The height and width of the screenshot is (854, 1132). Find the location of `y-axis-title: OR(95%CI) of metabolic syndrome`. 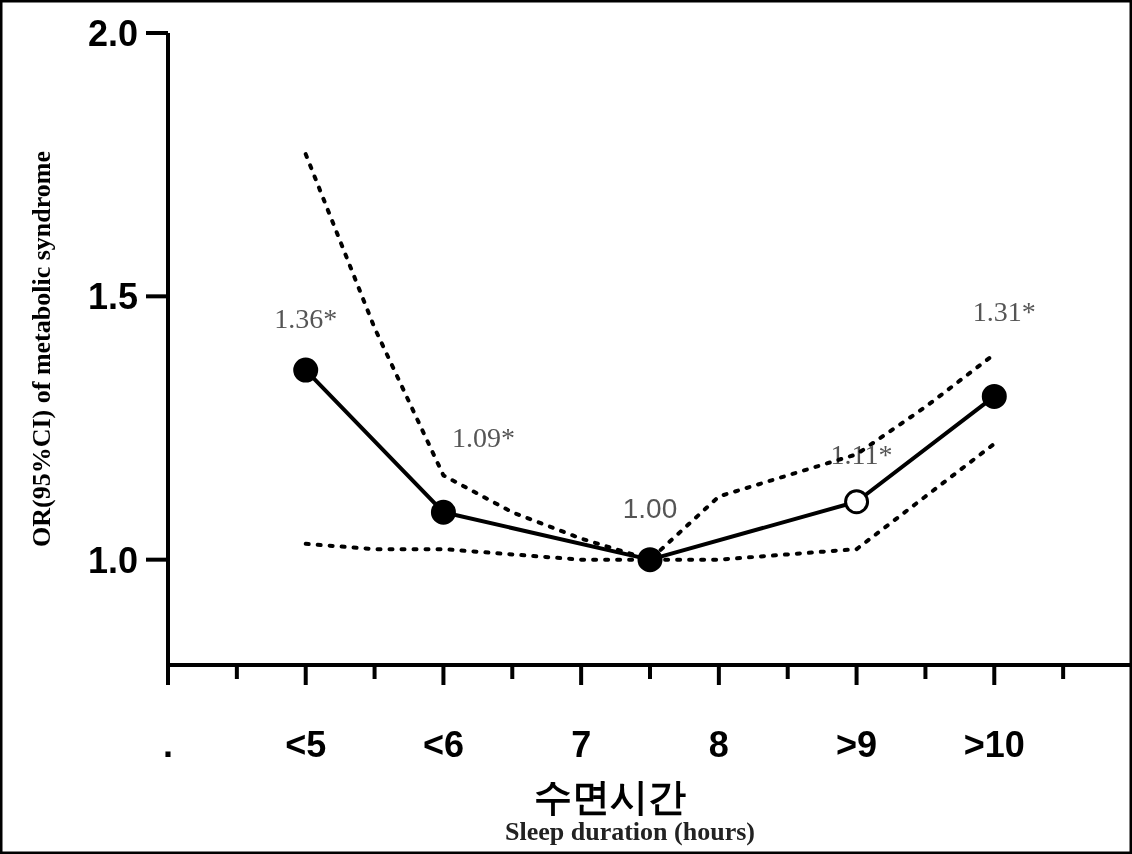

y-axis-title: OR(95%CI) of metabolic syndrome is located at coordinates (41, 349).